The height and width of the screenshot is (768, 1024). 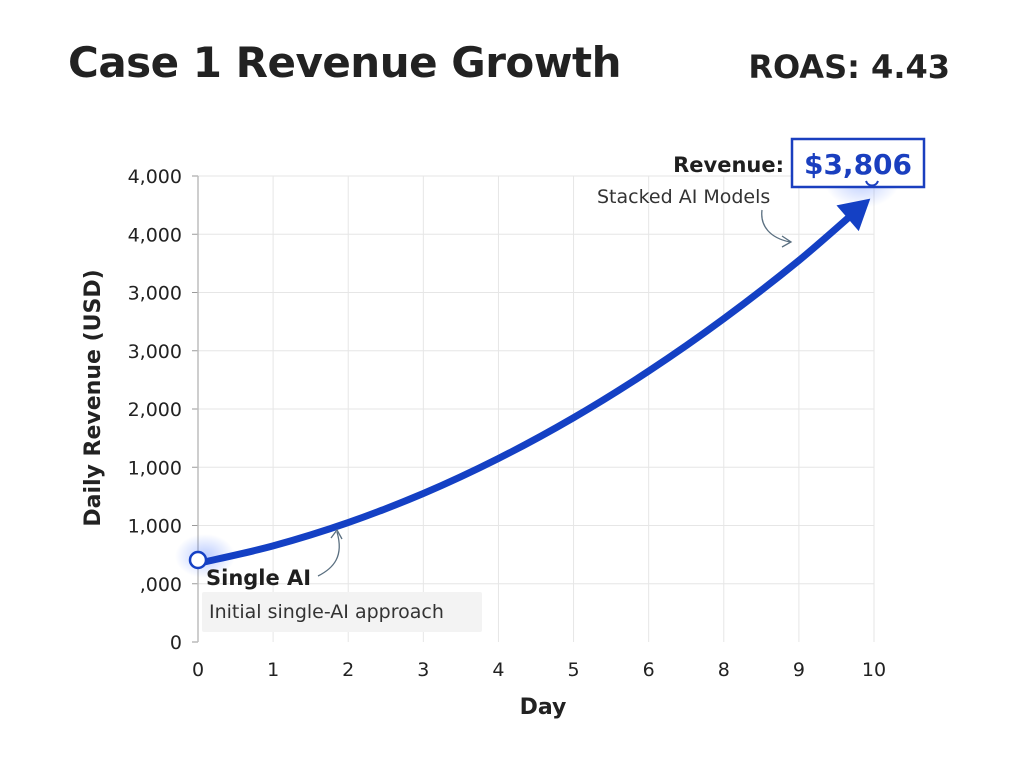 I want to click on y-tick-label: ,000, so click(x=161, y=585).